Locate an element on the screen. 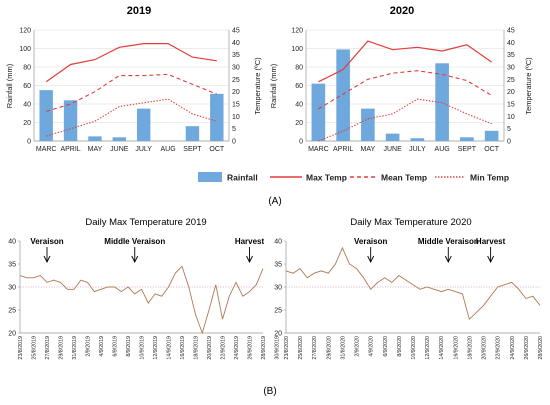 This screenshot has height=405, width=550. x-date-label: 26/9/2019 is located at coordinates (251, 348).